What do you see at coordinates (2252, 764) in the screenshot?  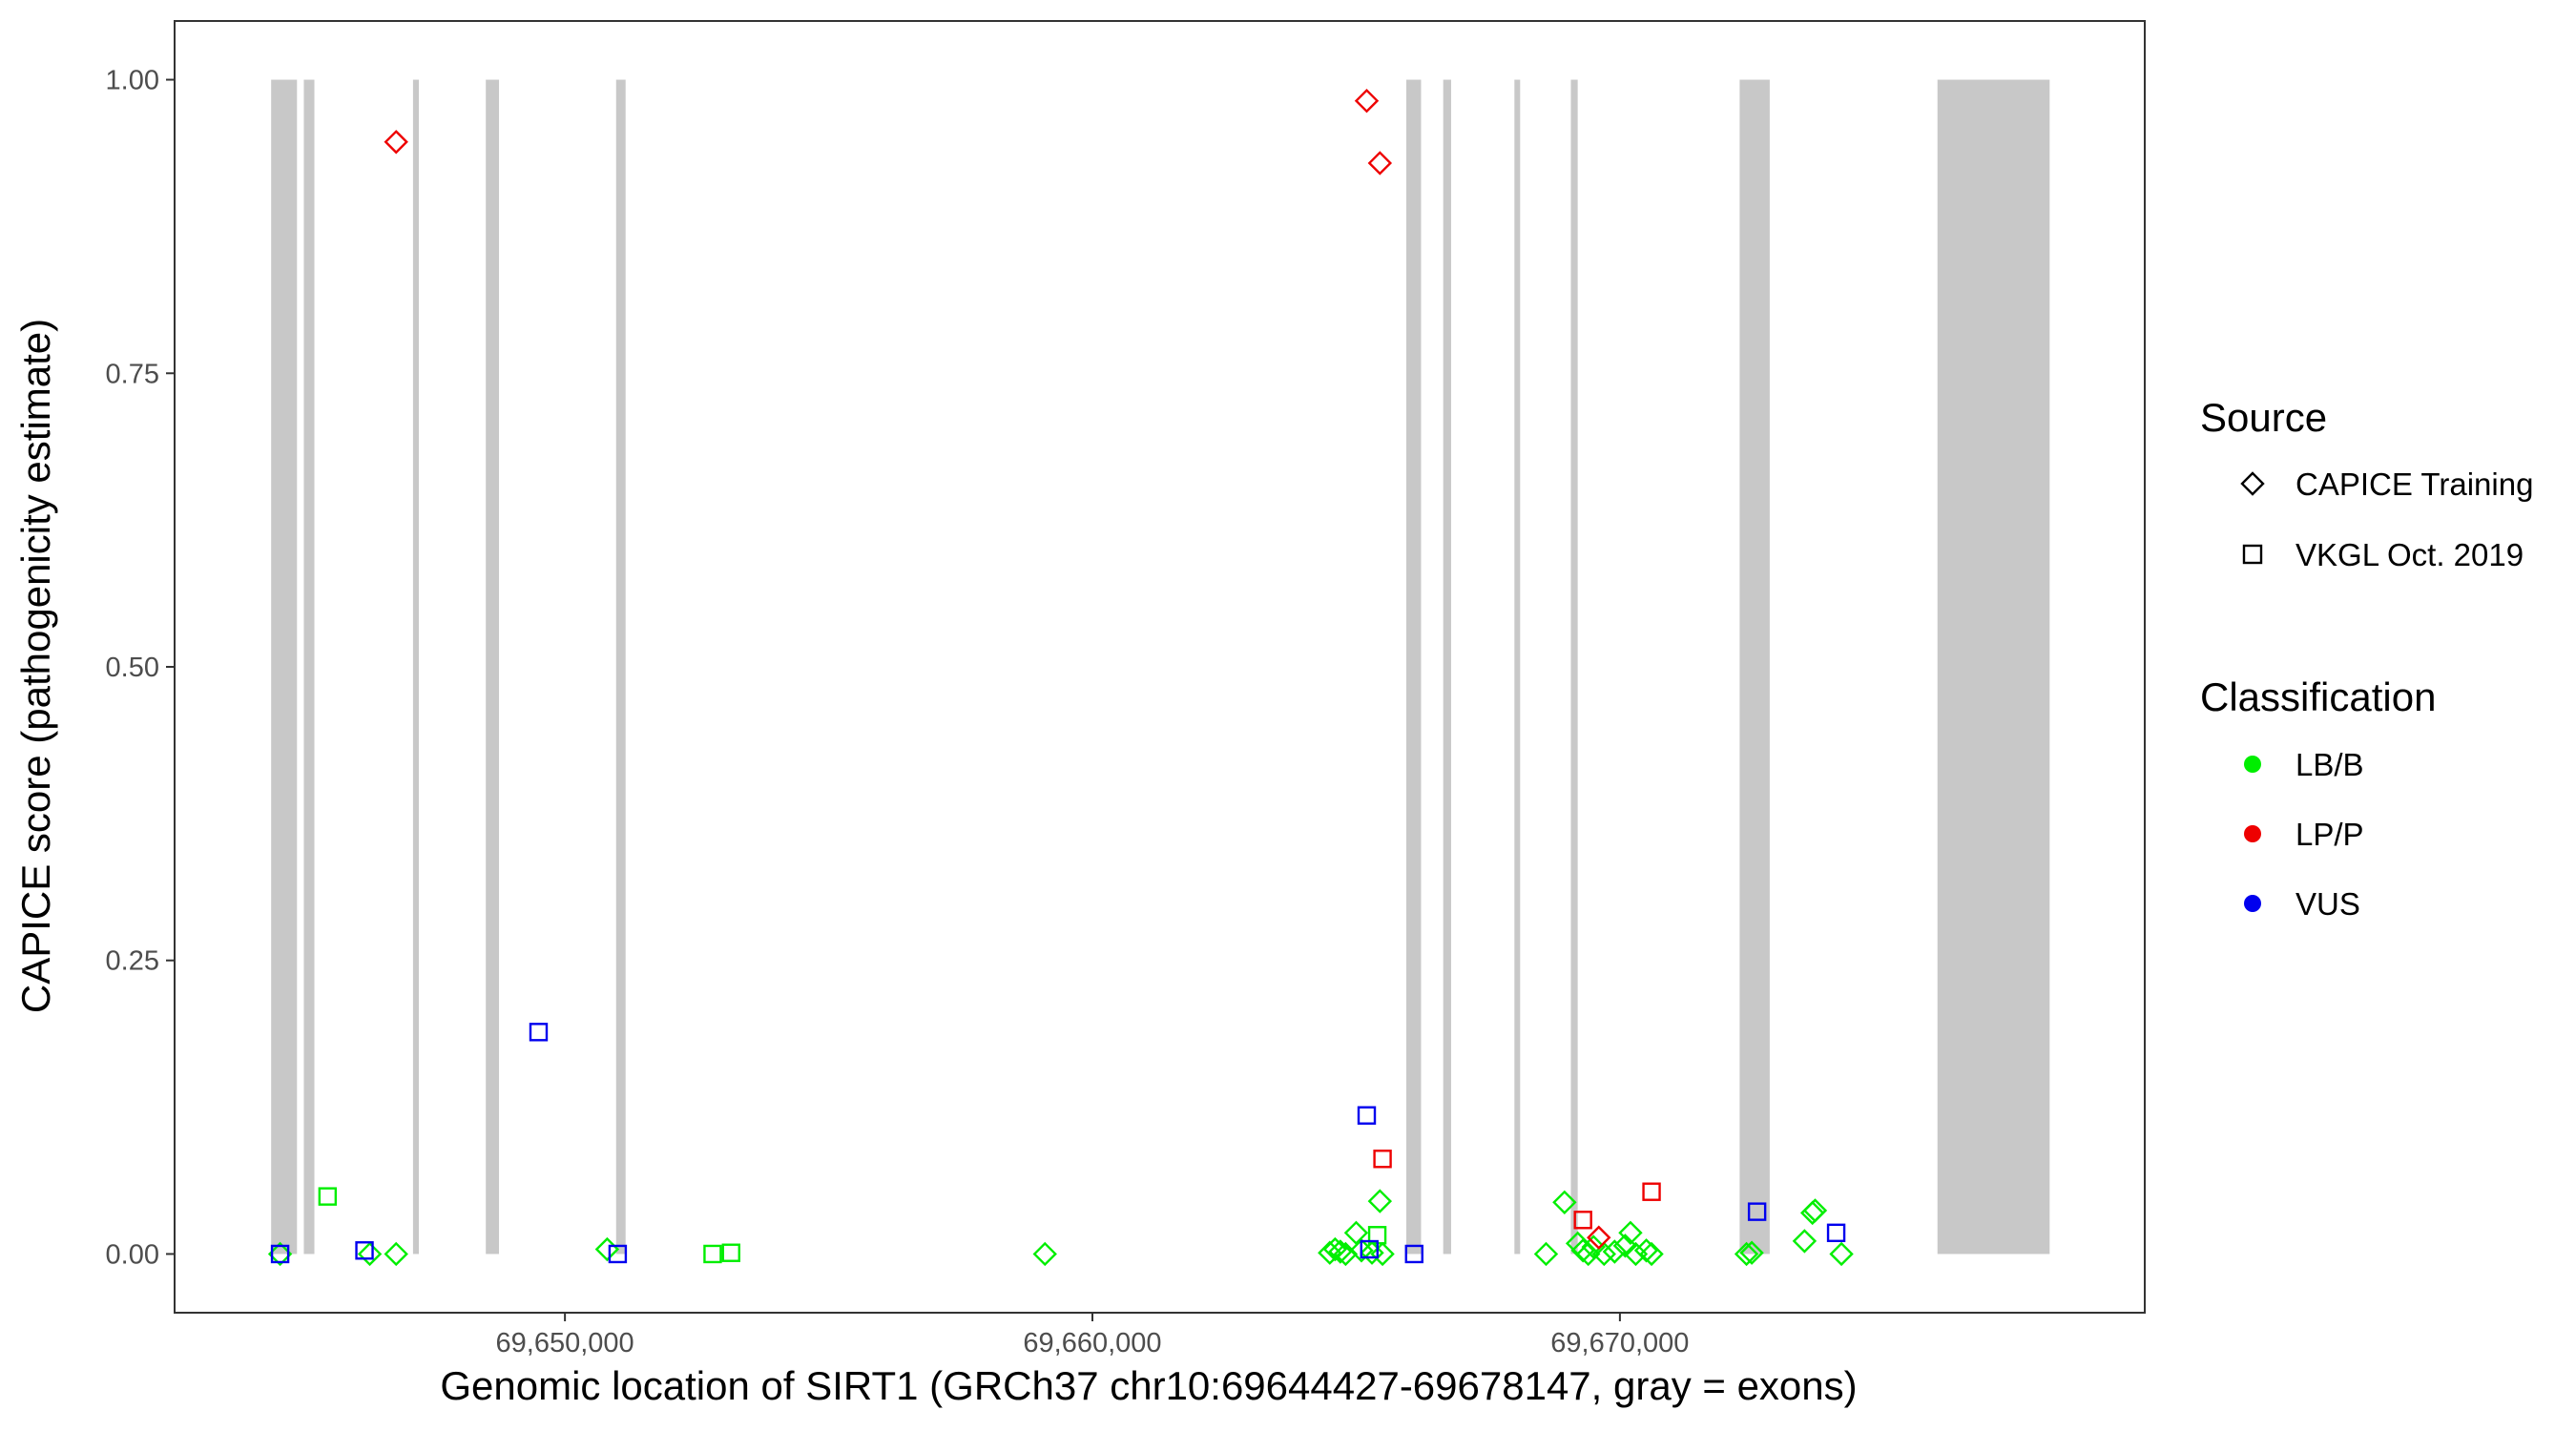 I see `legend-dot-lbb` at bounding box center [2252, 764].